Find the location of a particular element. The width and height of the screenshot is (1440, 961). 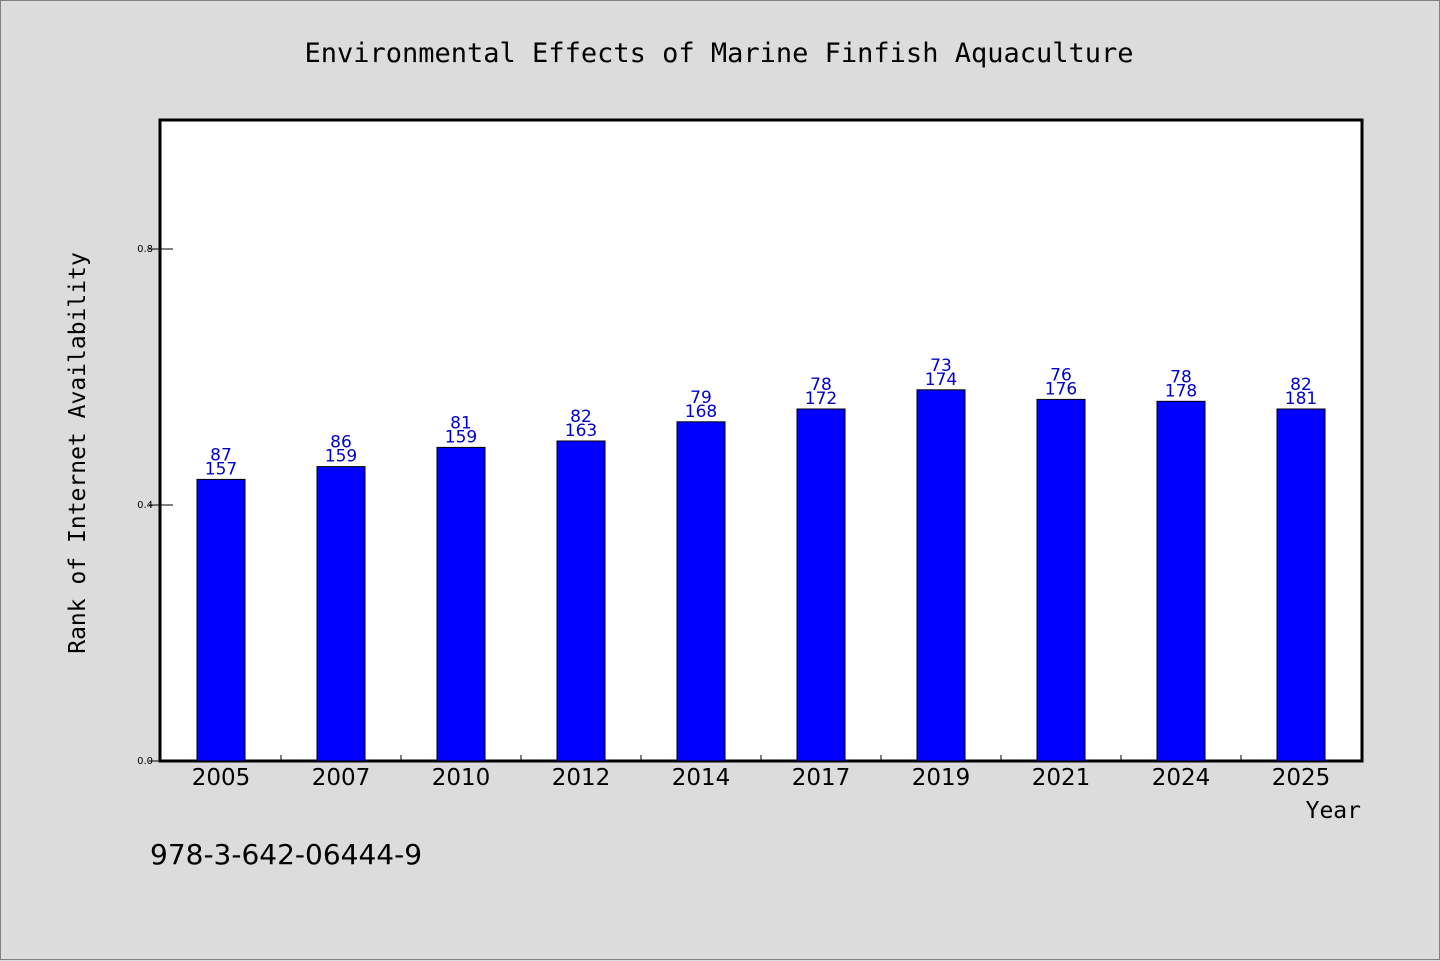

x-axis-label: Year is located at coordinates (1333, 811).